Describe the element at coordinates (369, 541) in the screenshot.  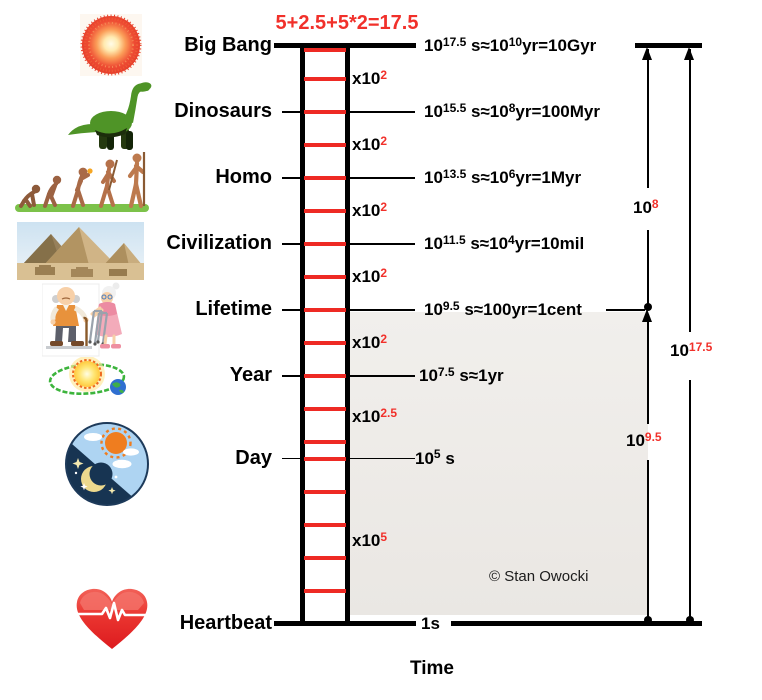
I see `multiplier-label: x105` at that location.